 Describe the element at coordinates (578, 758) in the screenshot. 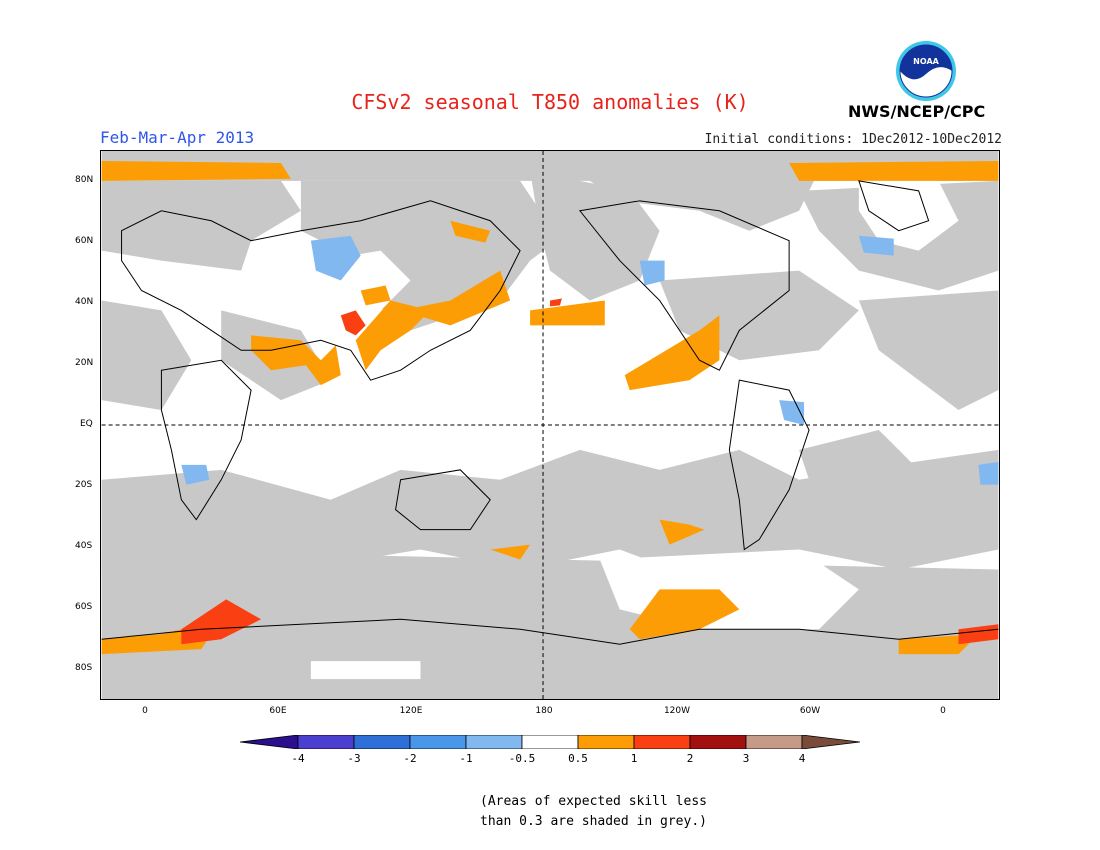

I see `colorbar-label: 0.5` at that location.